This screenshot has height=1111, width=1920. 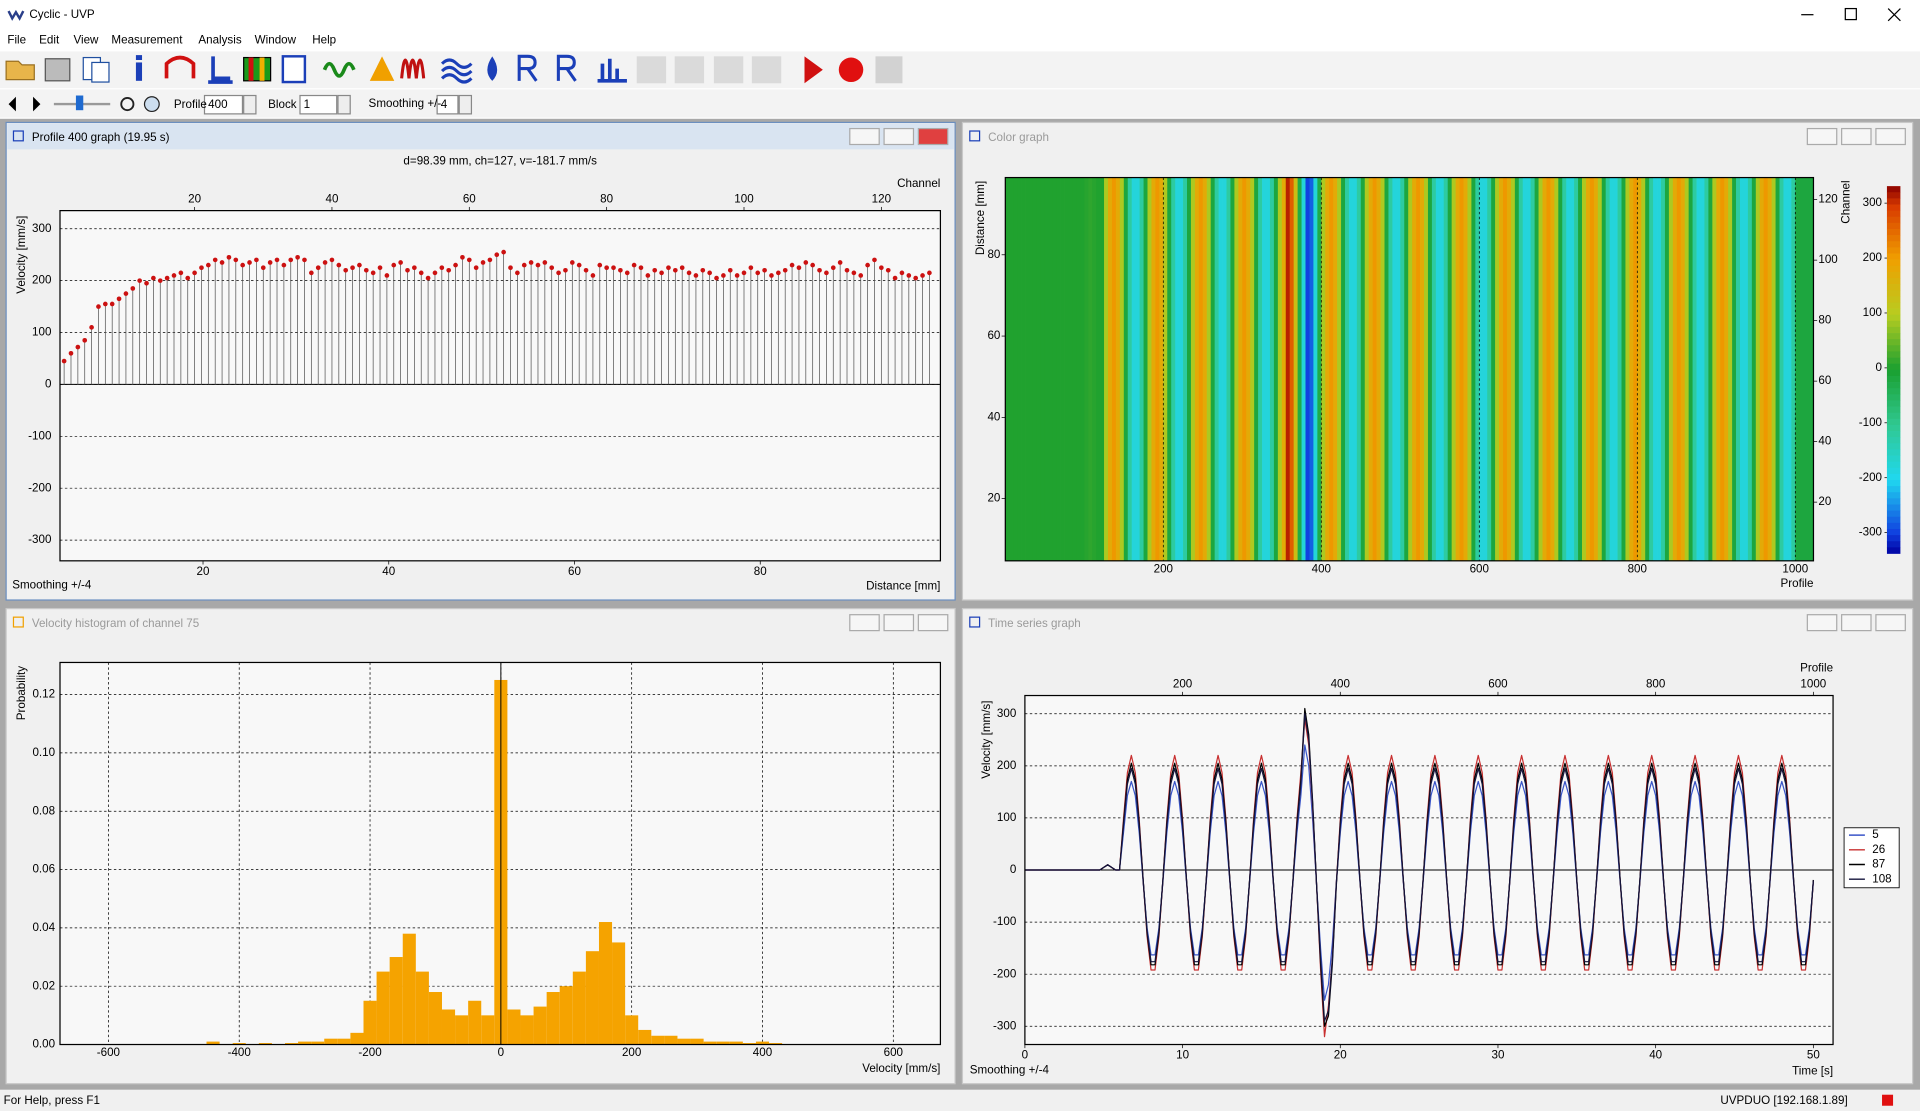 I want to click on menu-item: Analysis, so click(x=219, y=39).